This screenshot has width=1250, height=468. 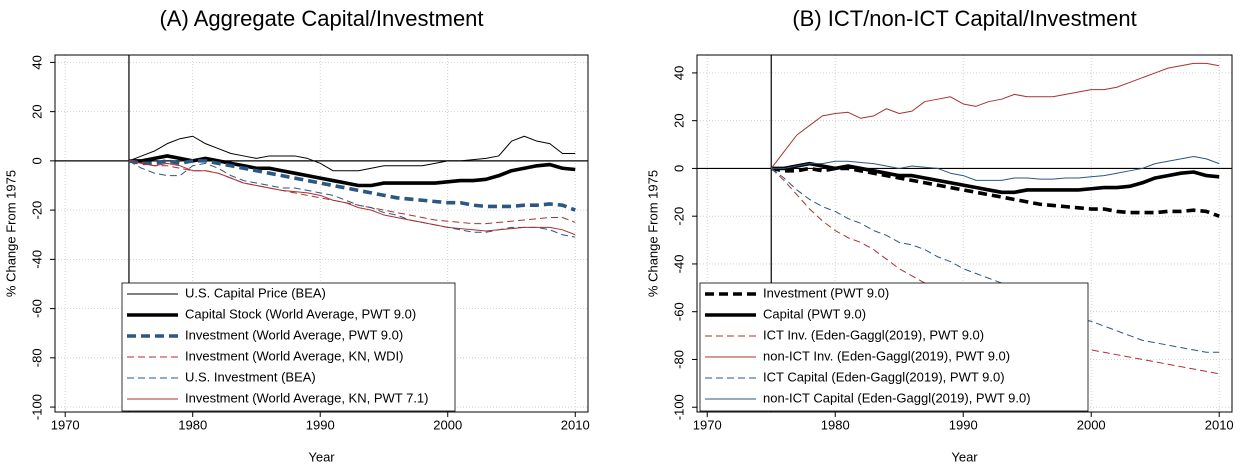 I want to click on legend-label: Investment (World Average, PWT 9.0), so click(x=294, y=334).